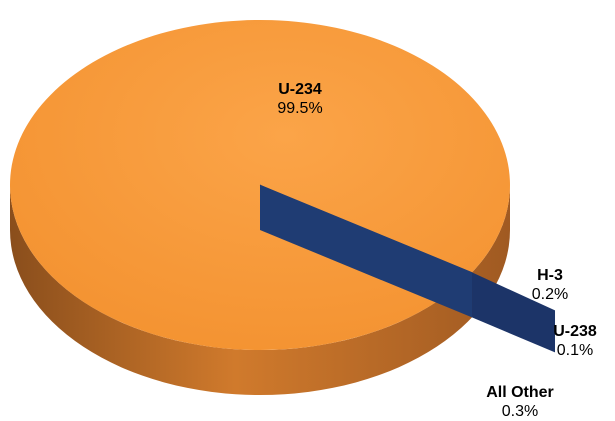  What do you see at coordinates (300, 108) in the screenshot?
I see `slice-value-u234: 99.5%` at bounding box center [300, 108].